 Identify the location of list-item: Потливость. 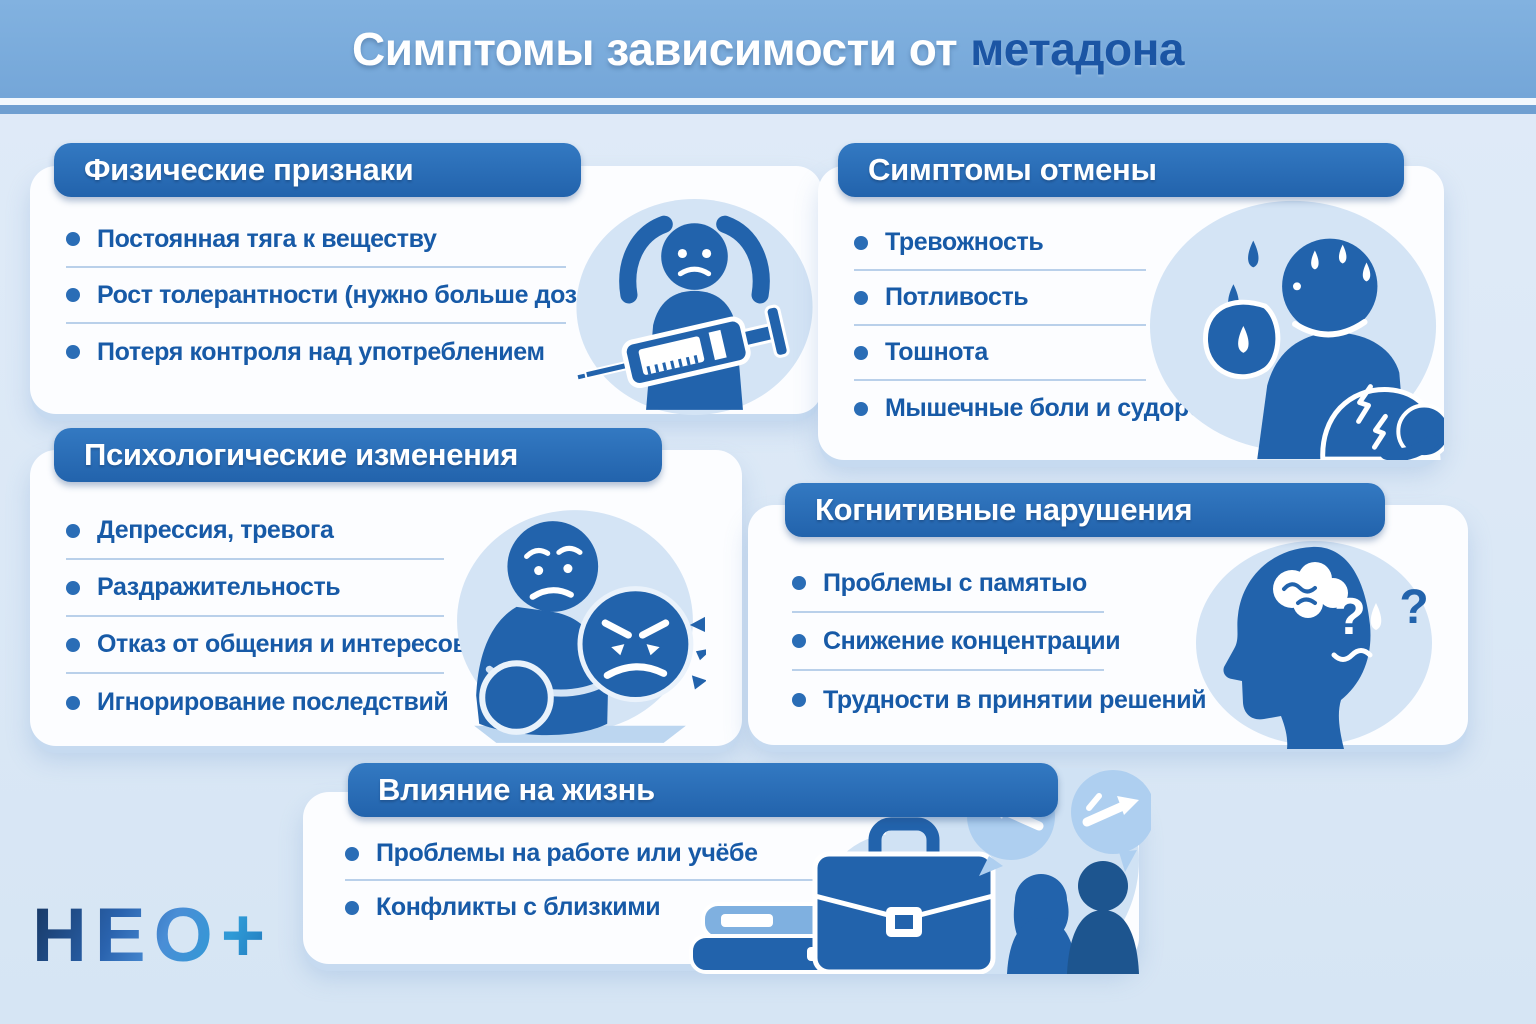
(1000, 298).